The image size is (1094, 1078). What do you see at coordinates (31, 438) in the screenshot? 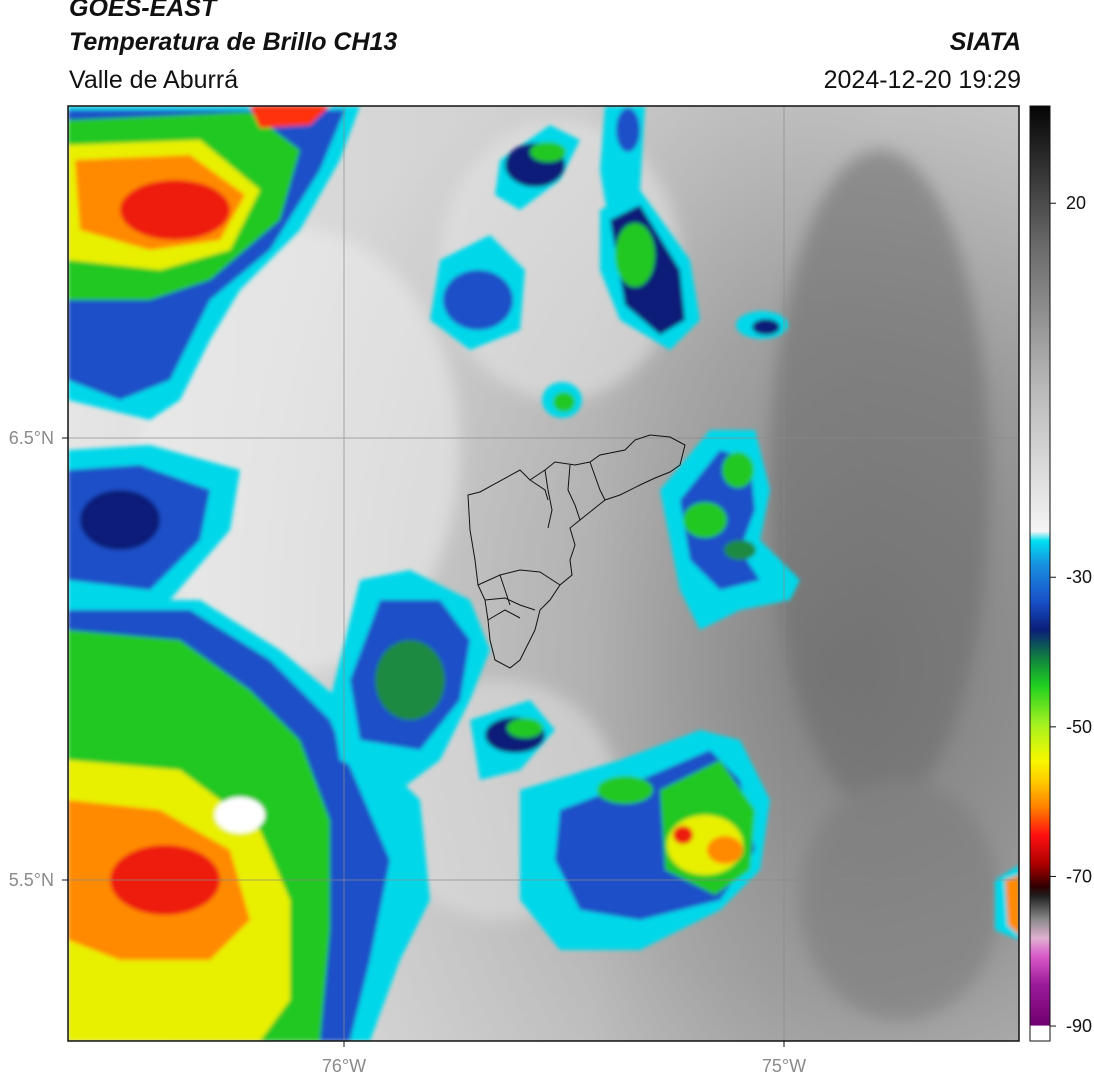
I see `lat-label-6-5: 6.5°N` at bounding box center [31, 438].